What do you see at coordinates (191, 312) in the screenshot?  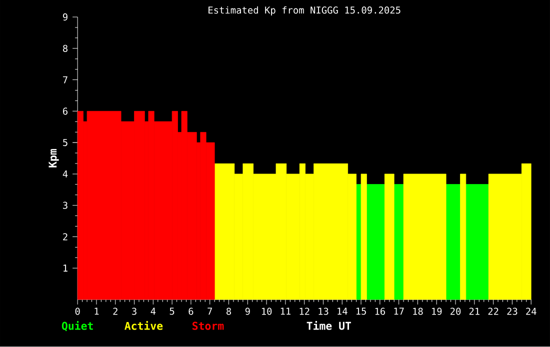 I see `x-tick-label: 6` at bounding box center [191, 312].